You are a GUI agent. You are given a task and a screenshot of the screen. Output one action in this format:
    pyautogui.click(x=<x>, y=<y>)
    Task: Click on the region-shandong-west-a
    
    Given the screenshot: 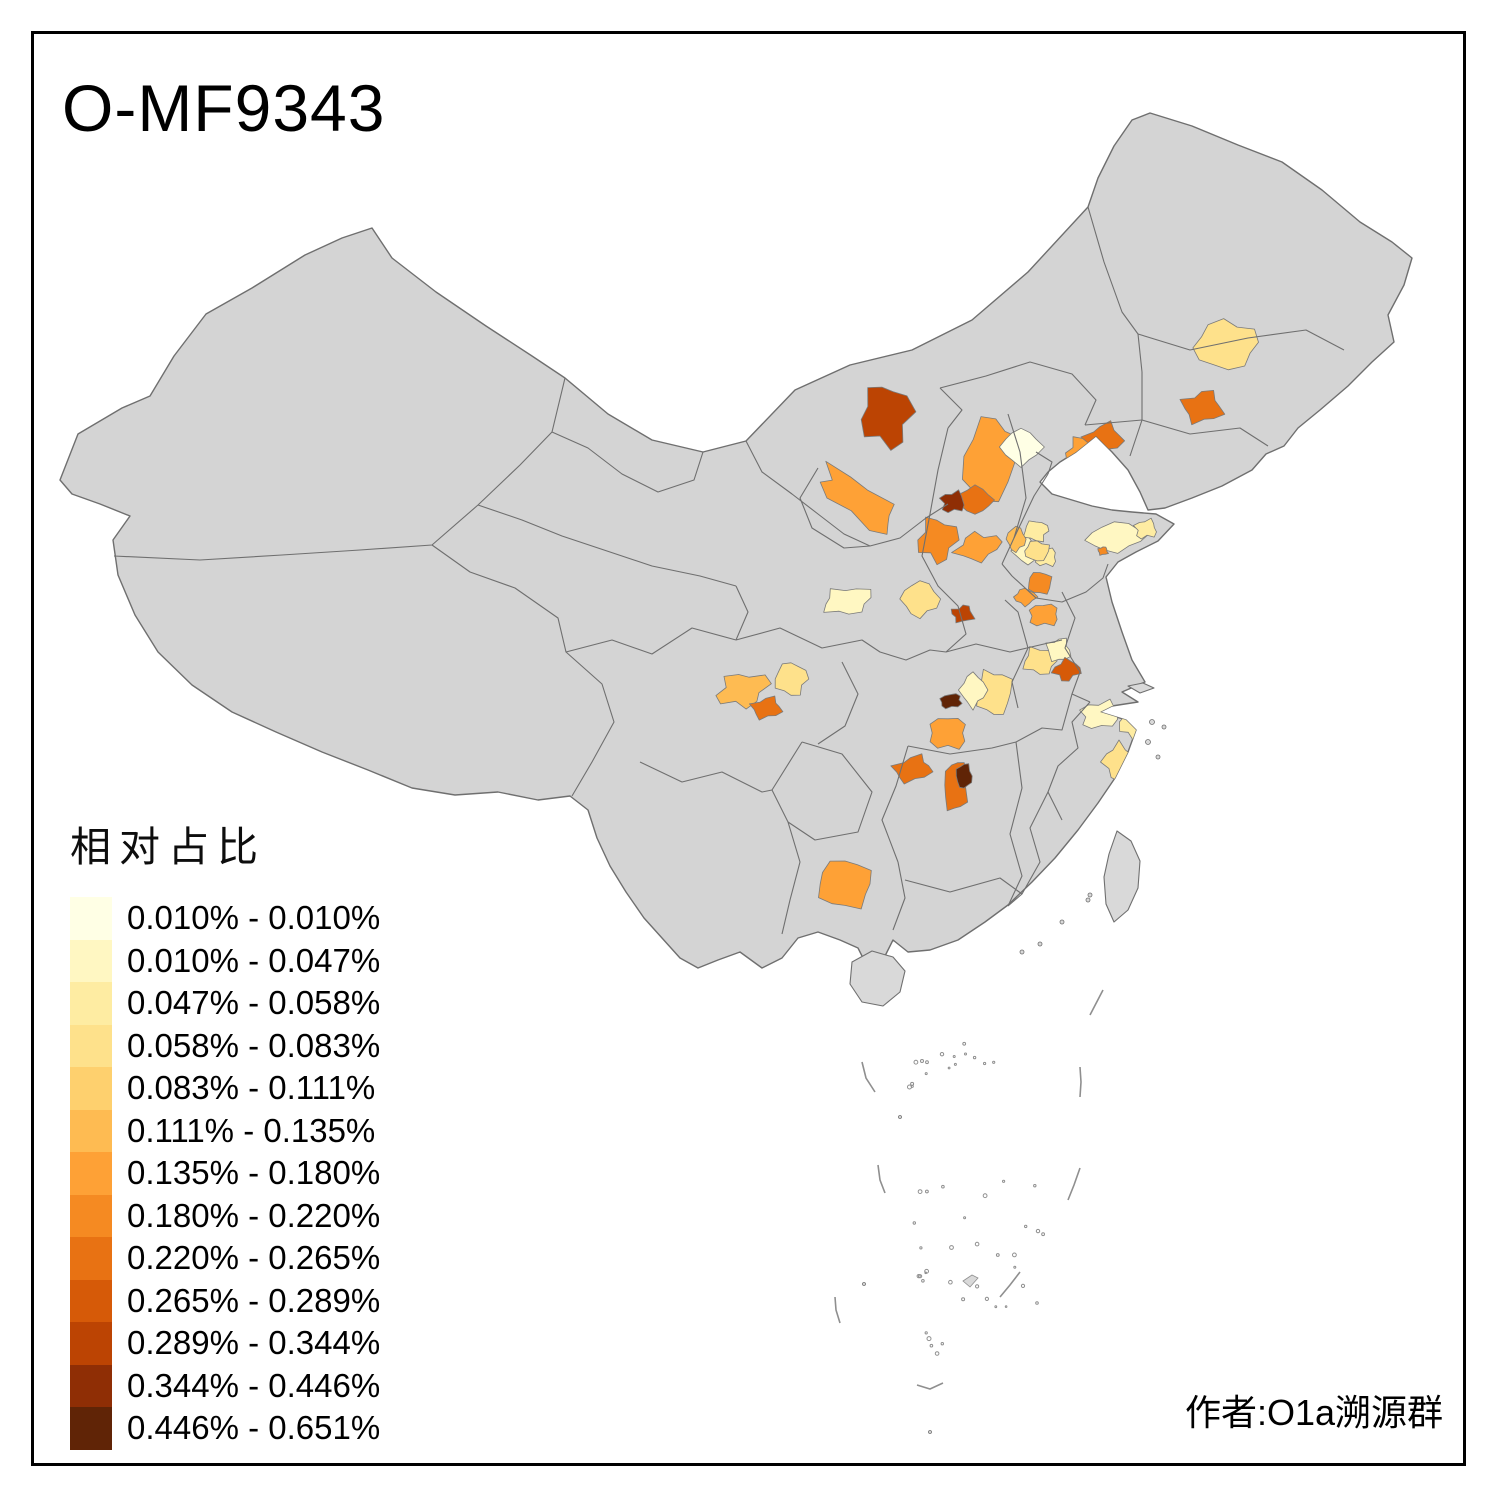 What is the action you would take?
    pyautogui.click(x=1036, y=531)
    